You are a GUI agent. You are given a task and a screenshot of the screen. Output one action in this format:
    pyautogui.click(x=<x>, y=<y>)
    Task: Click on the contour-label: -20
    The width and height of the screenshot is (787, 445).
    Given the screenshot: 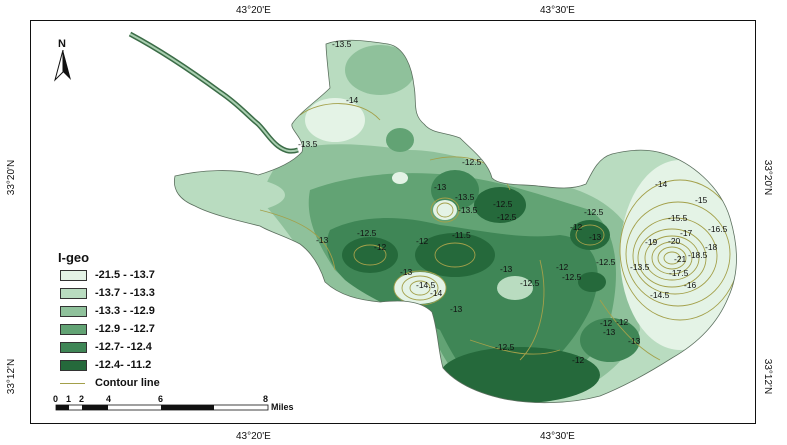 What is the action you would take?
    pyautogui.click(x=674, y=241)
    